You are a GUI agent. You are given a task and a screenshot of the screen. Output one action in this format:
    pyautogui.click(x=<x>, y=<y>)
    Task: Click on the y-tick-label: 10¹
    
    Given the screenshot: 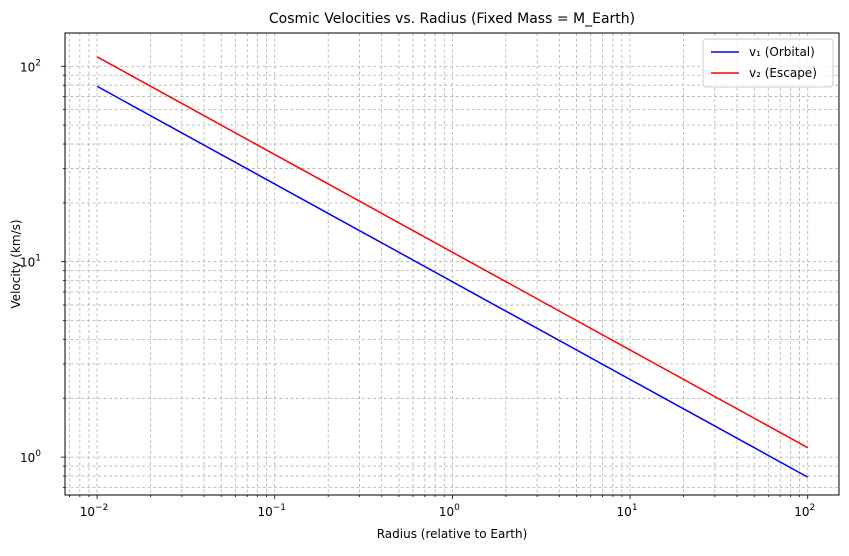 What is the action you would take?
    pyautogui.click(x=30, y=262)
    